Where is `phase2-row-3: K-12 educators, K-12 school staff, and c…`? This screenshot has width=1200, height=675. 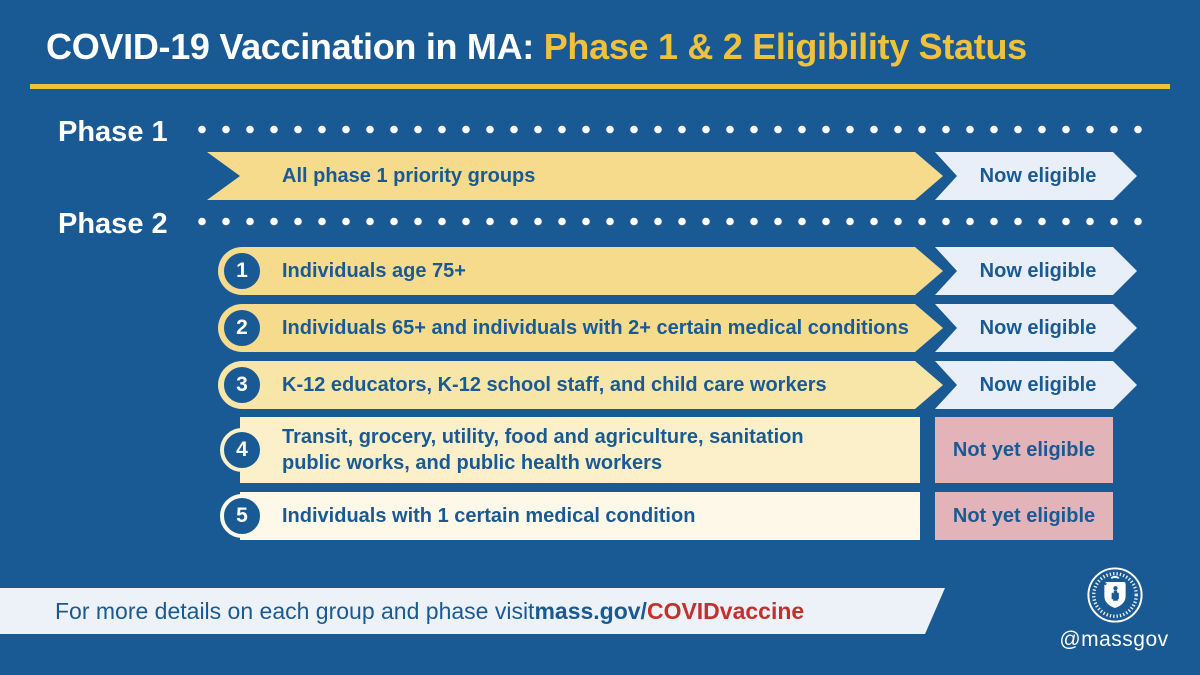
phase2-row-3: K-12 educators, K-12 school staff, and c… is located at coordinates (600, 385).